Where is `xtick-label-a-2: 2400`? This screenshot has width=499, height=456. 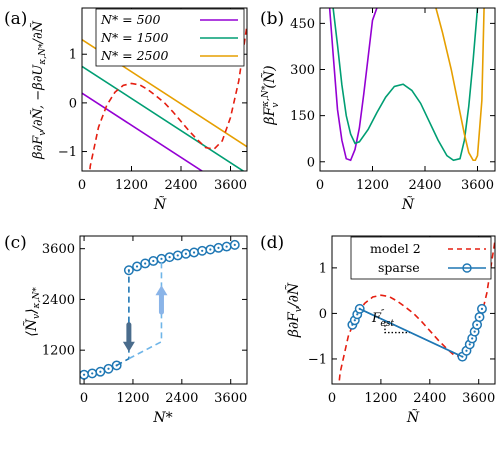 xtick-label-a-2: 2400 is located at coordinates (180, 185).